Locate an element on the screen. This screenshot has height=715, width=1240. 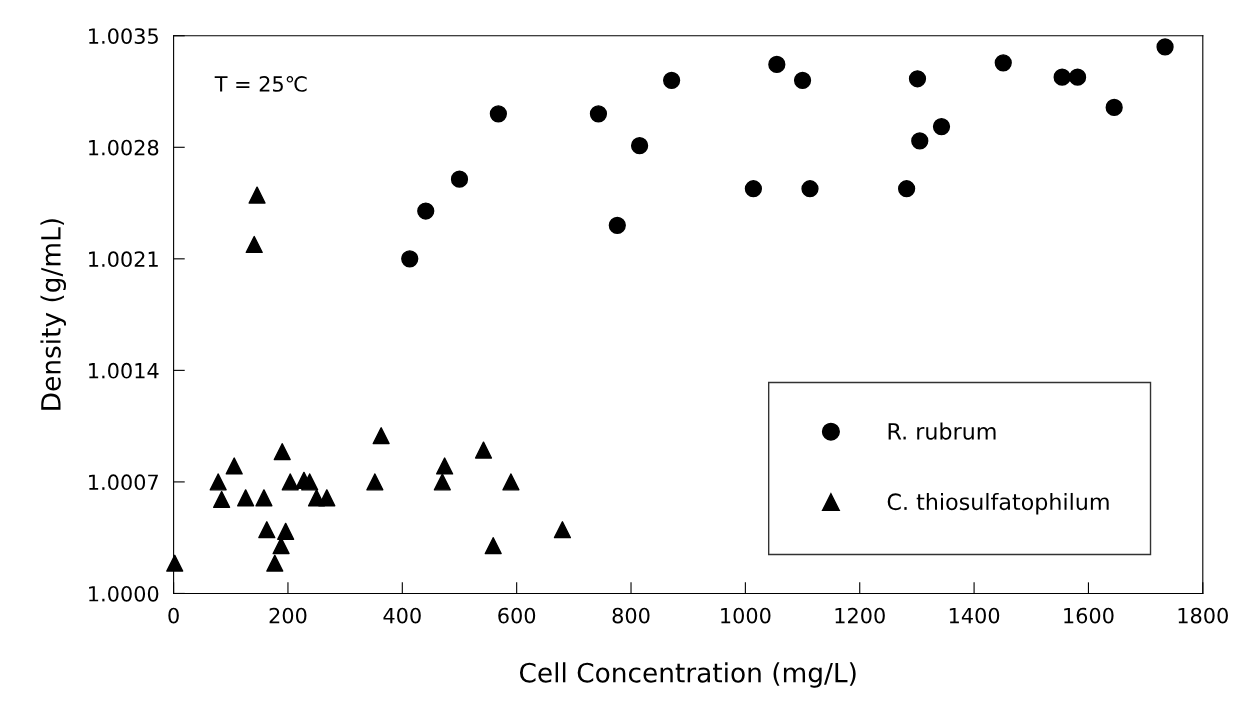
x-axis-title: Cell Concentration (mg/L) is located at coordinates (687, 675).